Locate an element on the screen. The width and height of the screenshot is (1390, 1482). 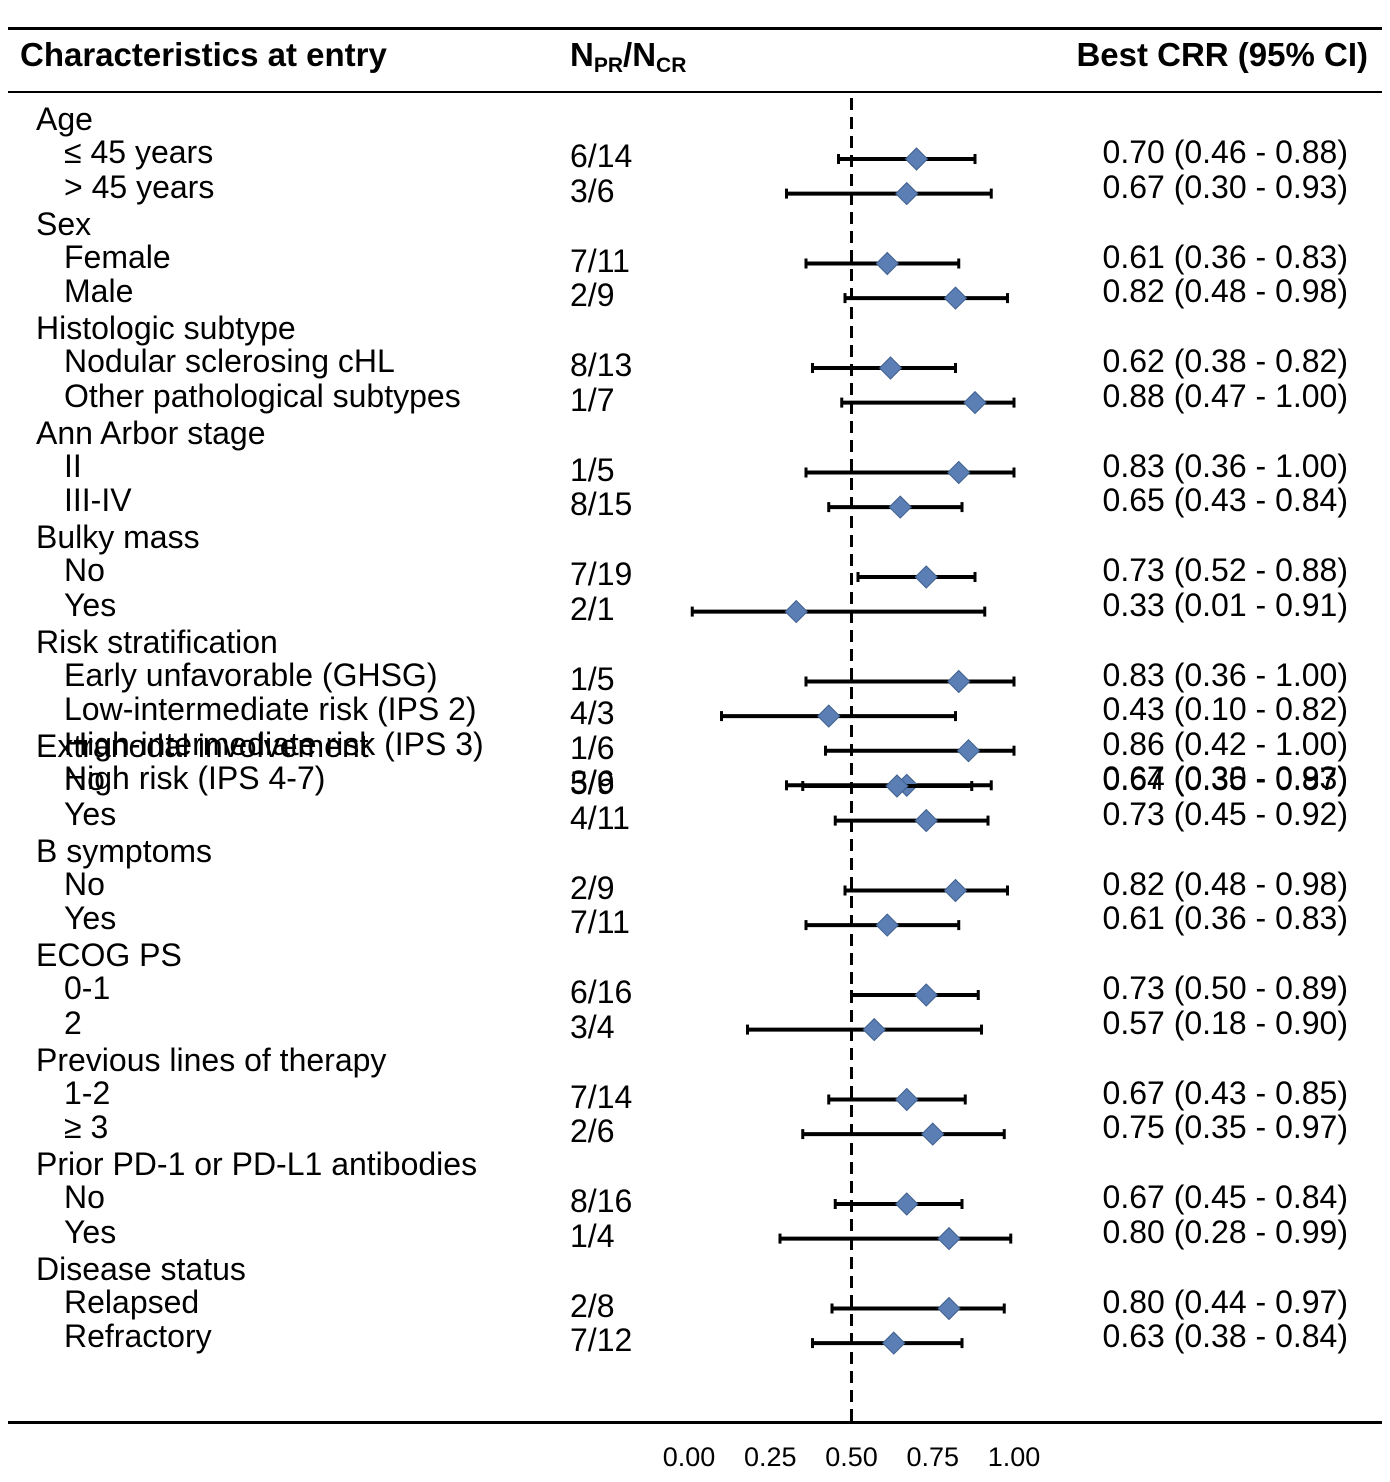
group-label: Risk stratification is located at coordinates (157, 641).